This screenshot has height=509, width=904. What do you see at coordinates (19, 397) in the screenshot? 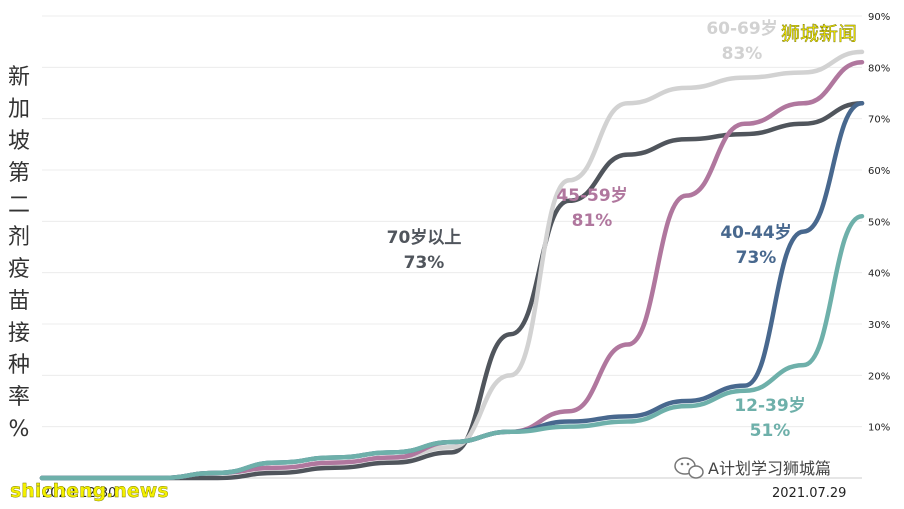
I see `y-axis-label-char: 率` at bounding box center [19, 397].